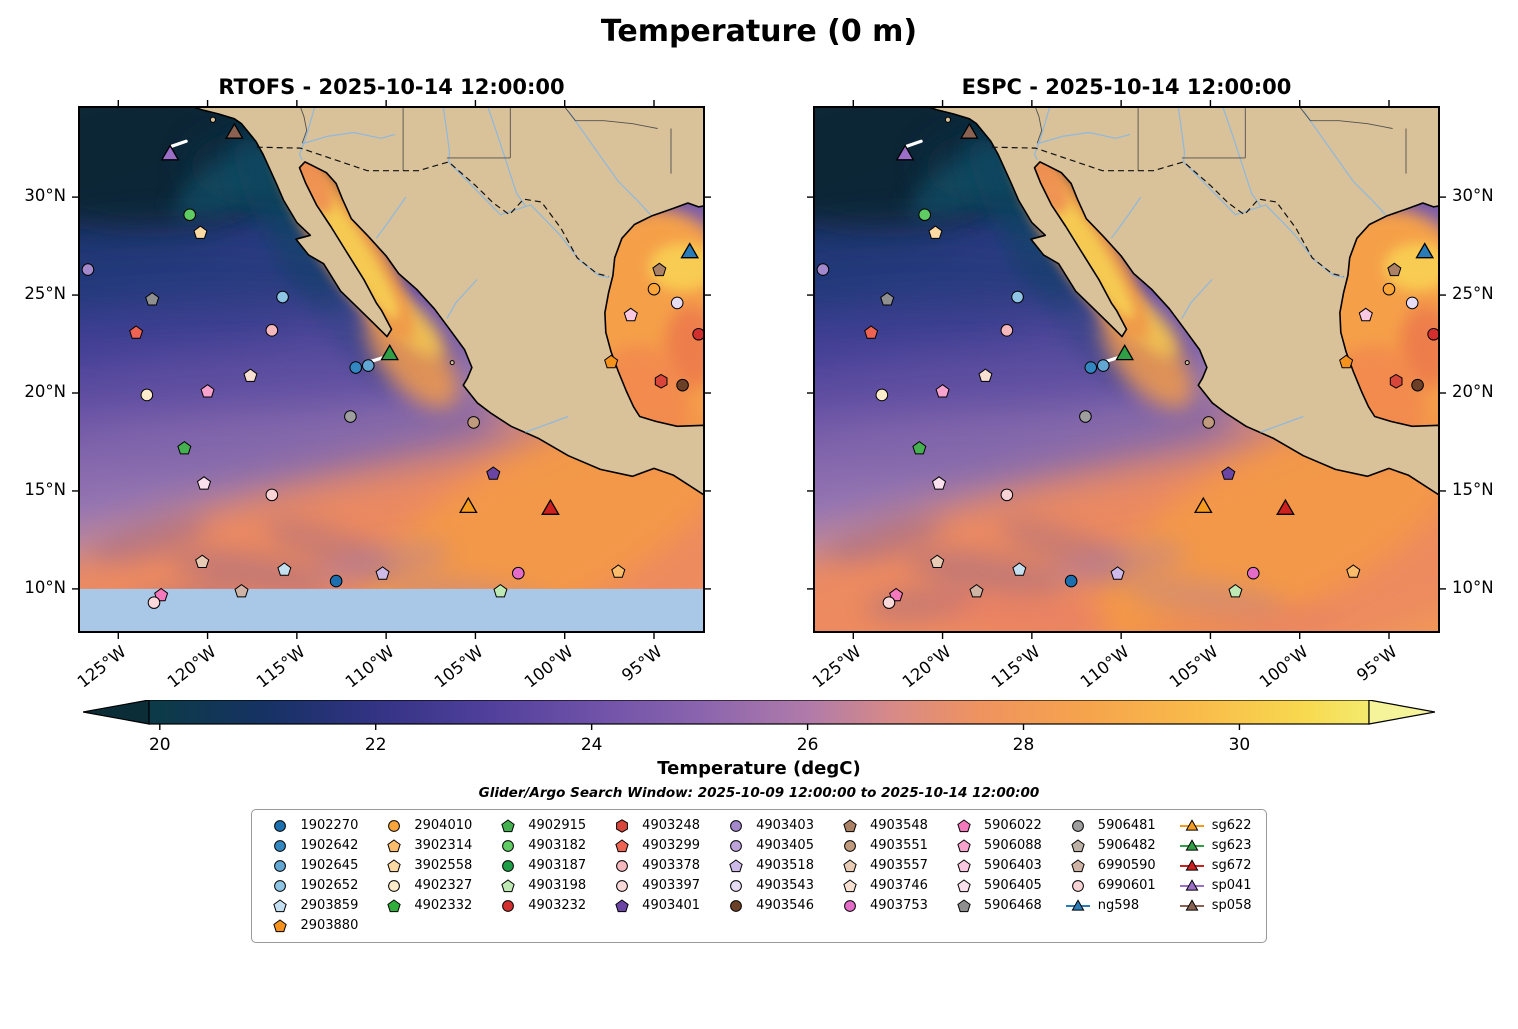 The width and height of the screenshot is (1518, 1029). What do you see at coordinates (654, 906) in the screenshot?
I see `legend-item-4903401: 4903401` at bounding box center [654, 906].